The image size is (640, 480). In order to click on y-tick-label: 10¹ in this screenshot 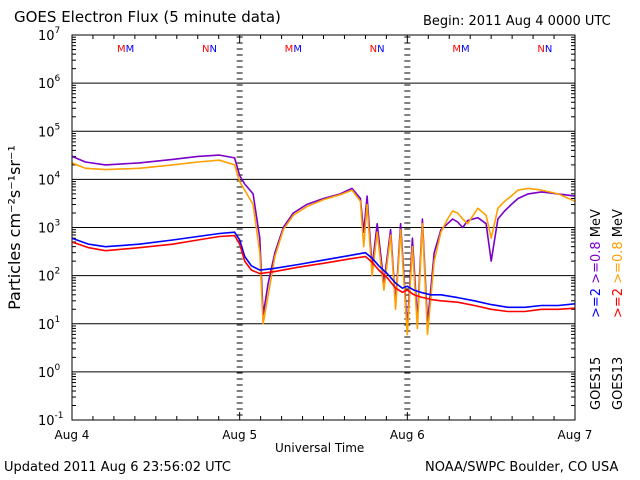, I will do `click(49, 324)`.